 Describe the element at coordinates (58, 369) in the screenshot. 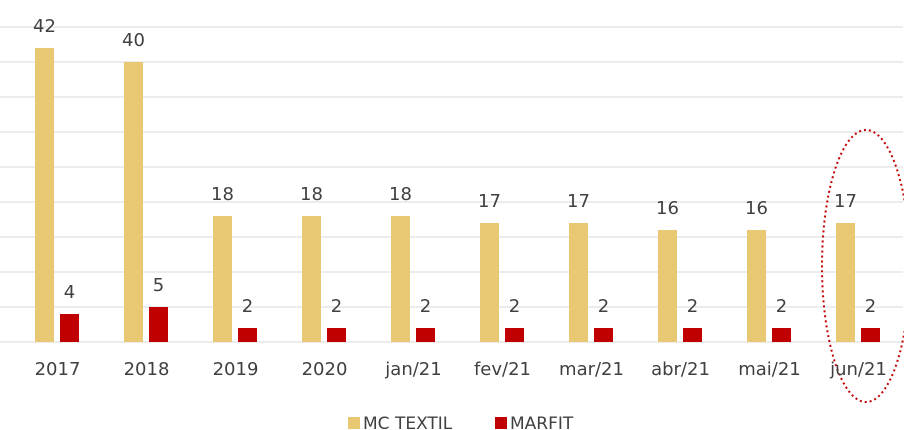

I see `x-tick-label: 2017` at that location.